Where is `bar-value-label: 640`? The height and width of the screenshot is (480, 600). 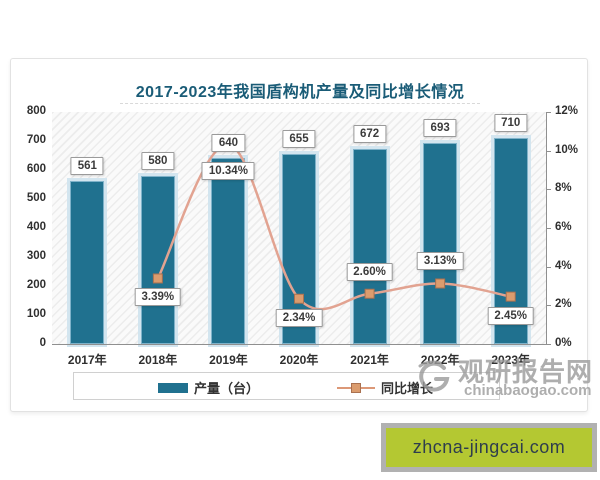 bar-value-label: 640 is located at coordinates (228, 143).